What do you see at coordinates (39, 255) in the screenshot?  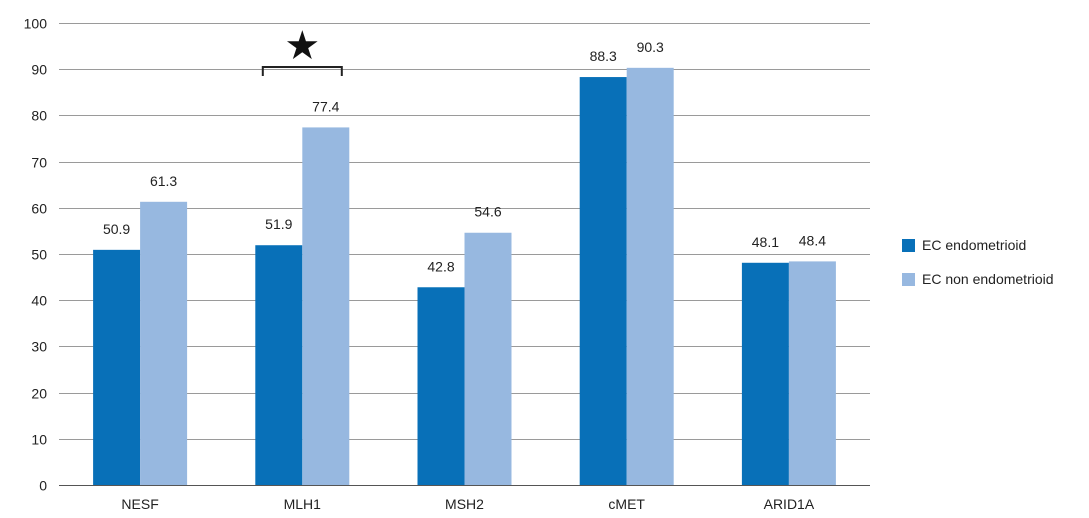 I see `y-tick-label: 50` at bounding box center [39, 255].